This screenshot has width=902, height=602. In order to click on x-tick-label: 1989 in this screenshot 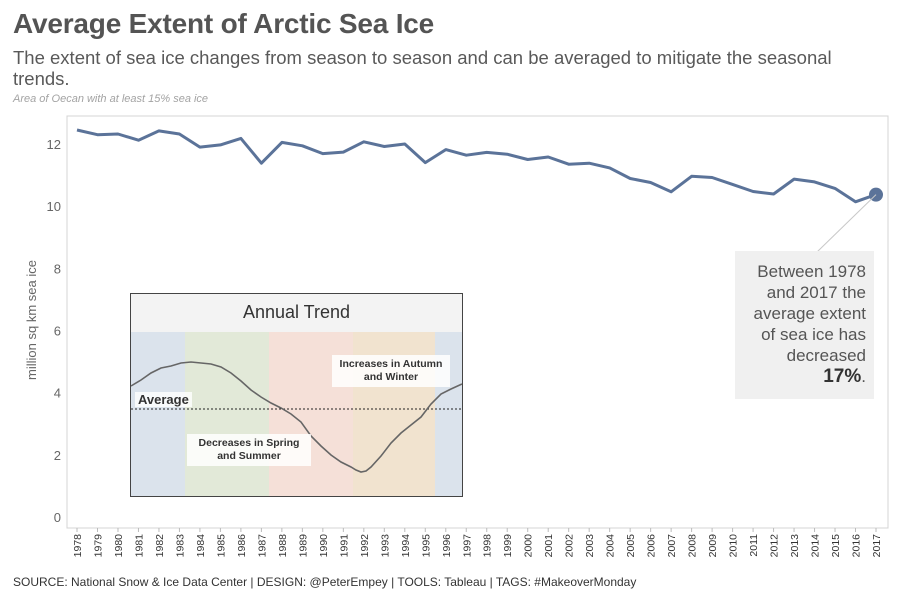, I will do `click(303, 546)`.